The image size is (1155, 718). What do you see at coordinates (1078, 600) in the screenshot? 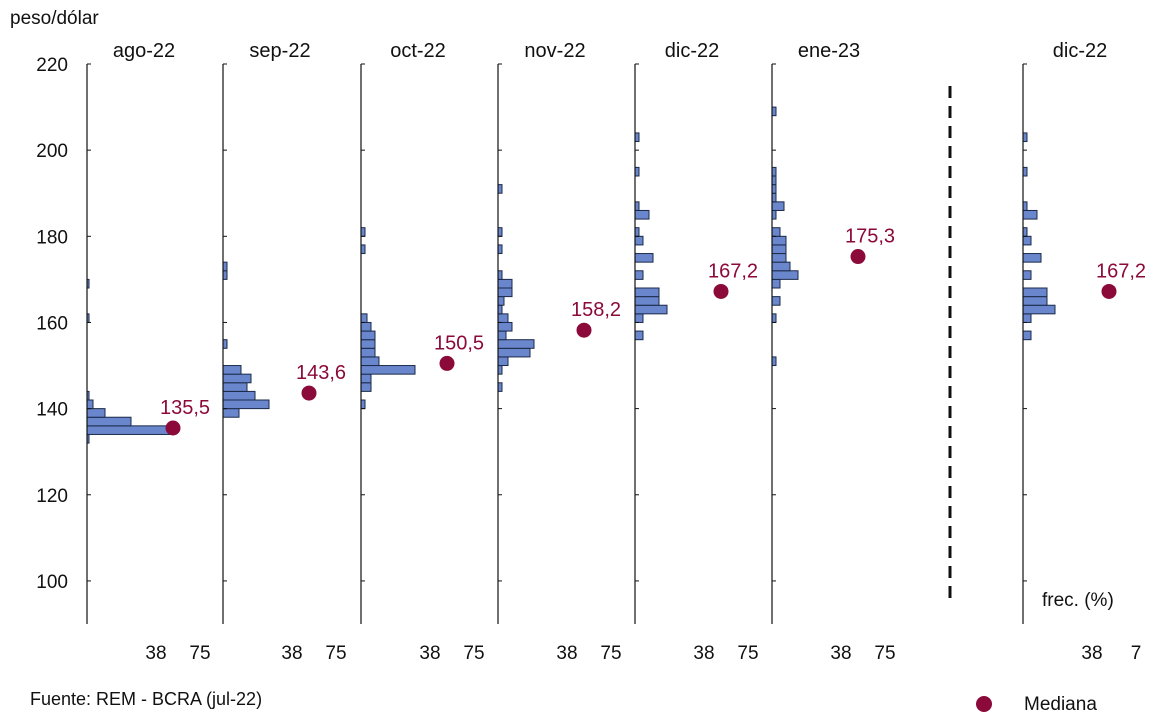
I see `frequency-label: frec. (%)` at bounding box center [1078, 600].